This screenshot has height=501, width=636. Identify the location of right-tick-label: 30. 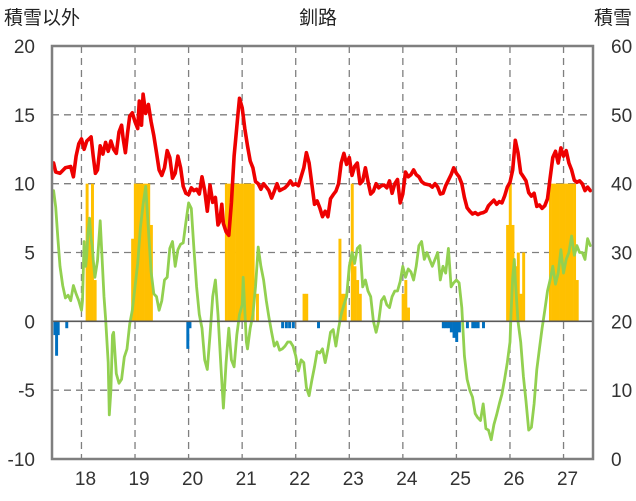
(621, 254).